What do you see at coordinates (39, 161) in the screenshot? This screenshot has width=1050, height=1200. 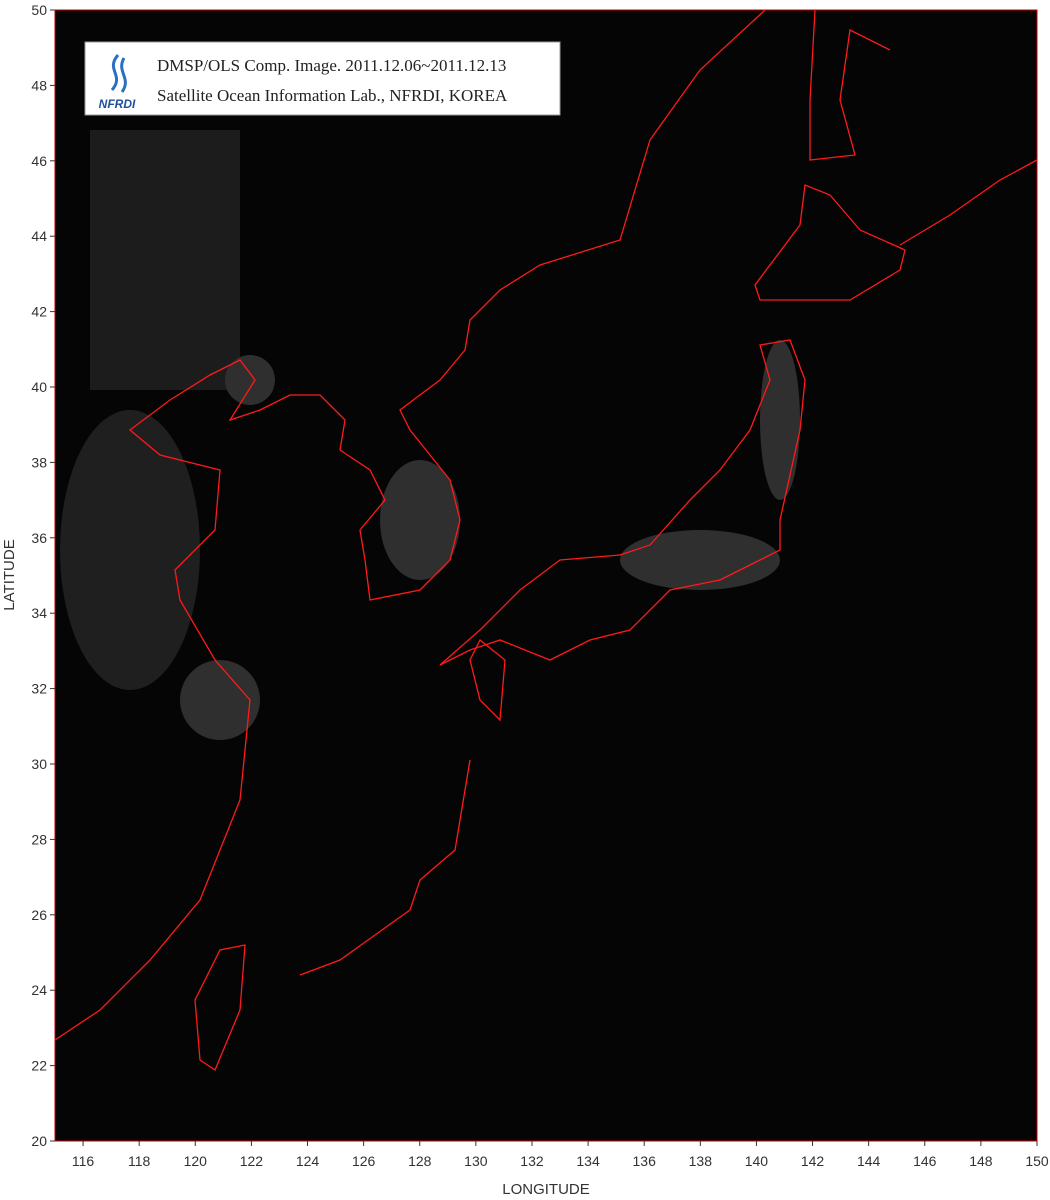 I see `y-tick-label: 46` at bounding box center [39, 161].